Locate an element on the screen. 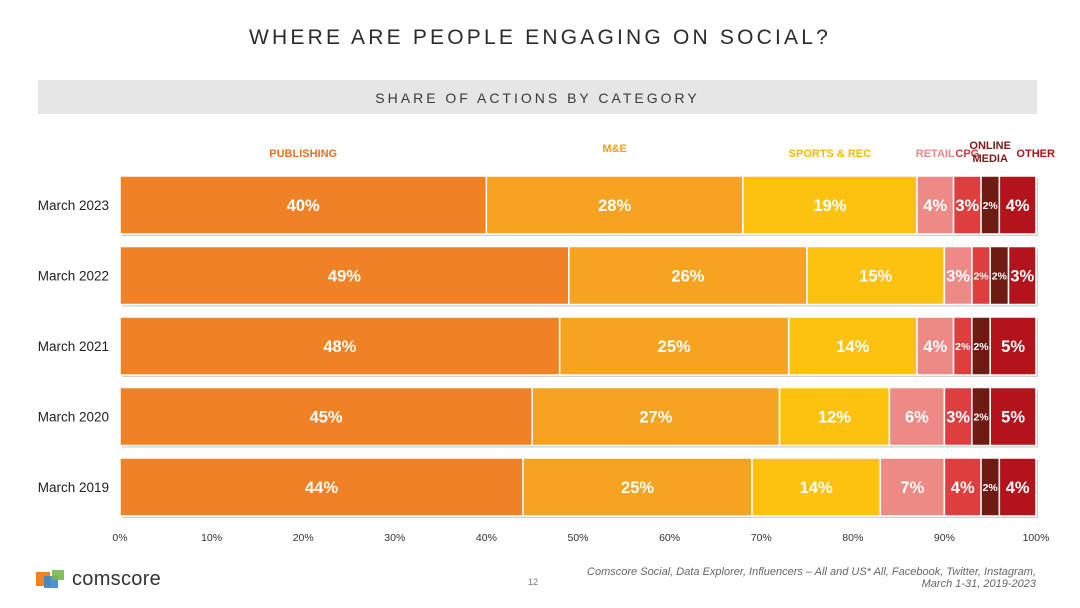 This screenshot has width=1080, height=608. data-label-sports-rec-march-2020: 12% is located at coordinates (834, 418).